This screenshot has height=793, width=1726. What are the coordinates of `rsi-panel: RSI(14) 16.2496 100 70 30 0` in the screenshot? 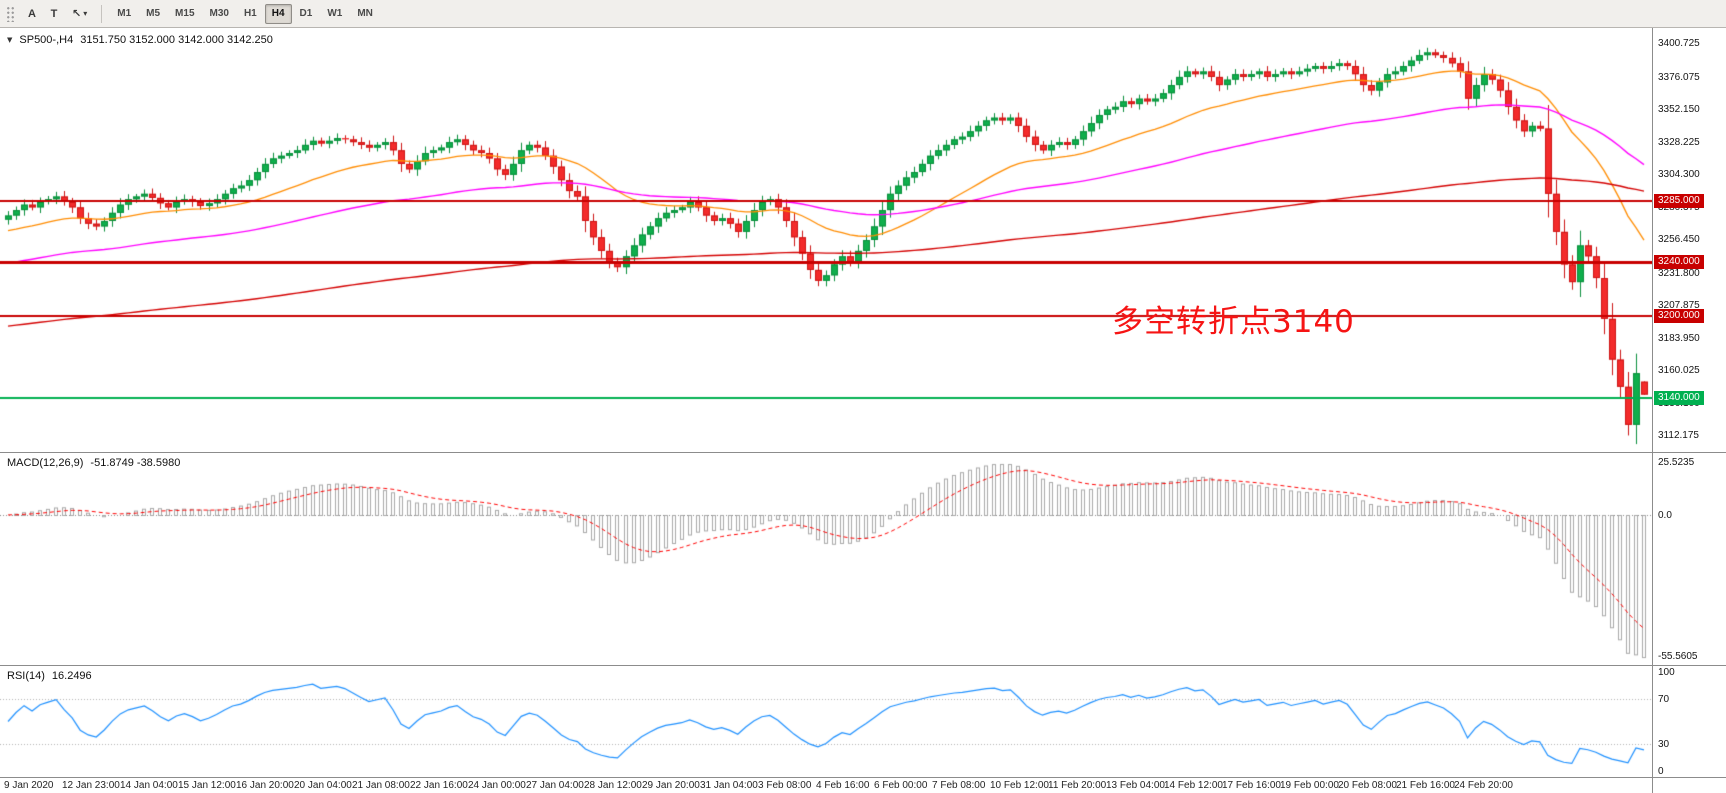 It's located at (863, 721).